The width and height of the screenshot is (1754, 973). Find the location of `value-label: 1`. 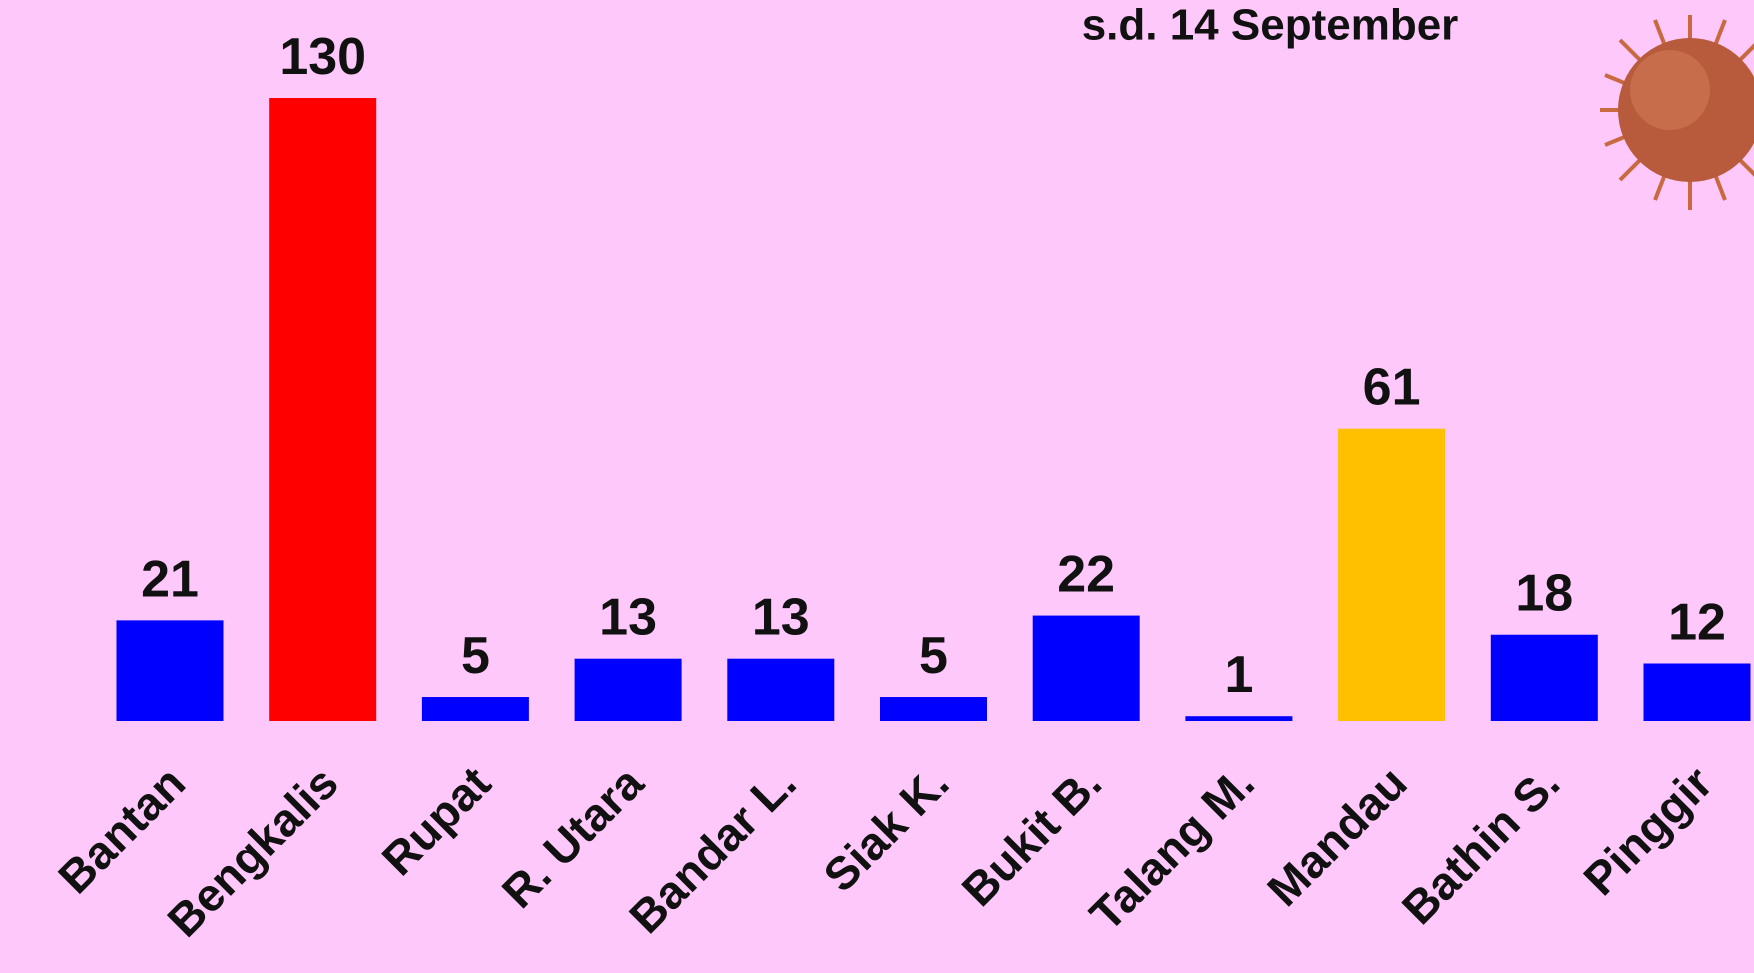

value-label: 1 is located at coordinates (1238, 675).